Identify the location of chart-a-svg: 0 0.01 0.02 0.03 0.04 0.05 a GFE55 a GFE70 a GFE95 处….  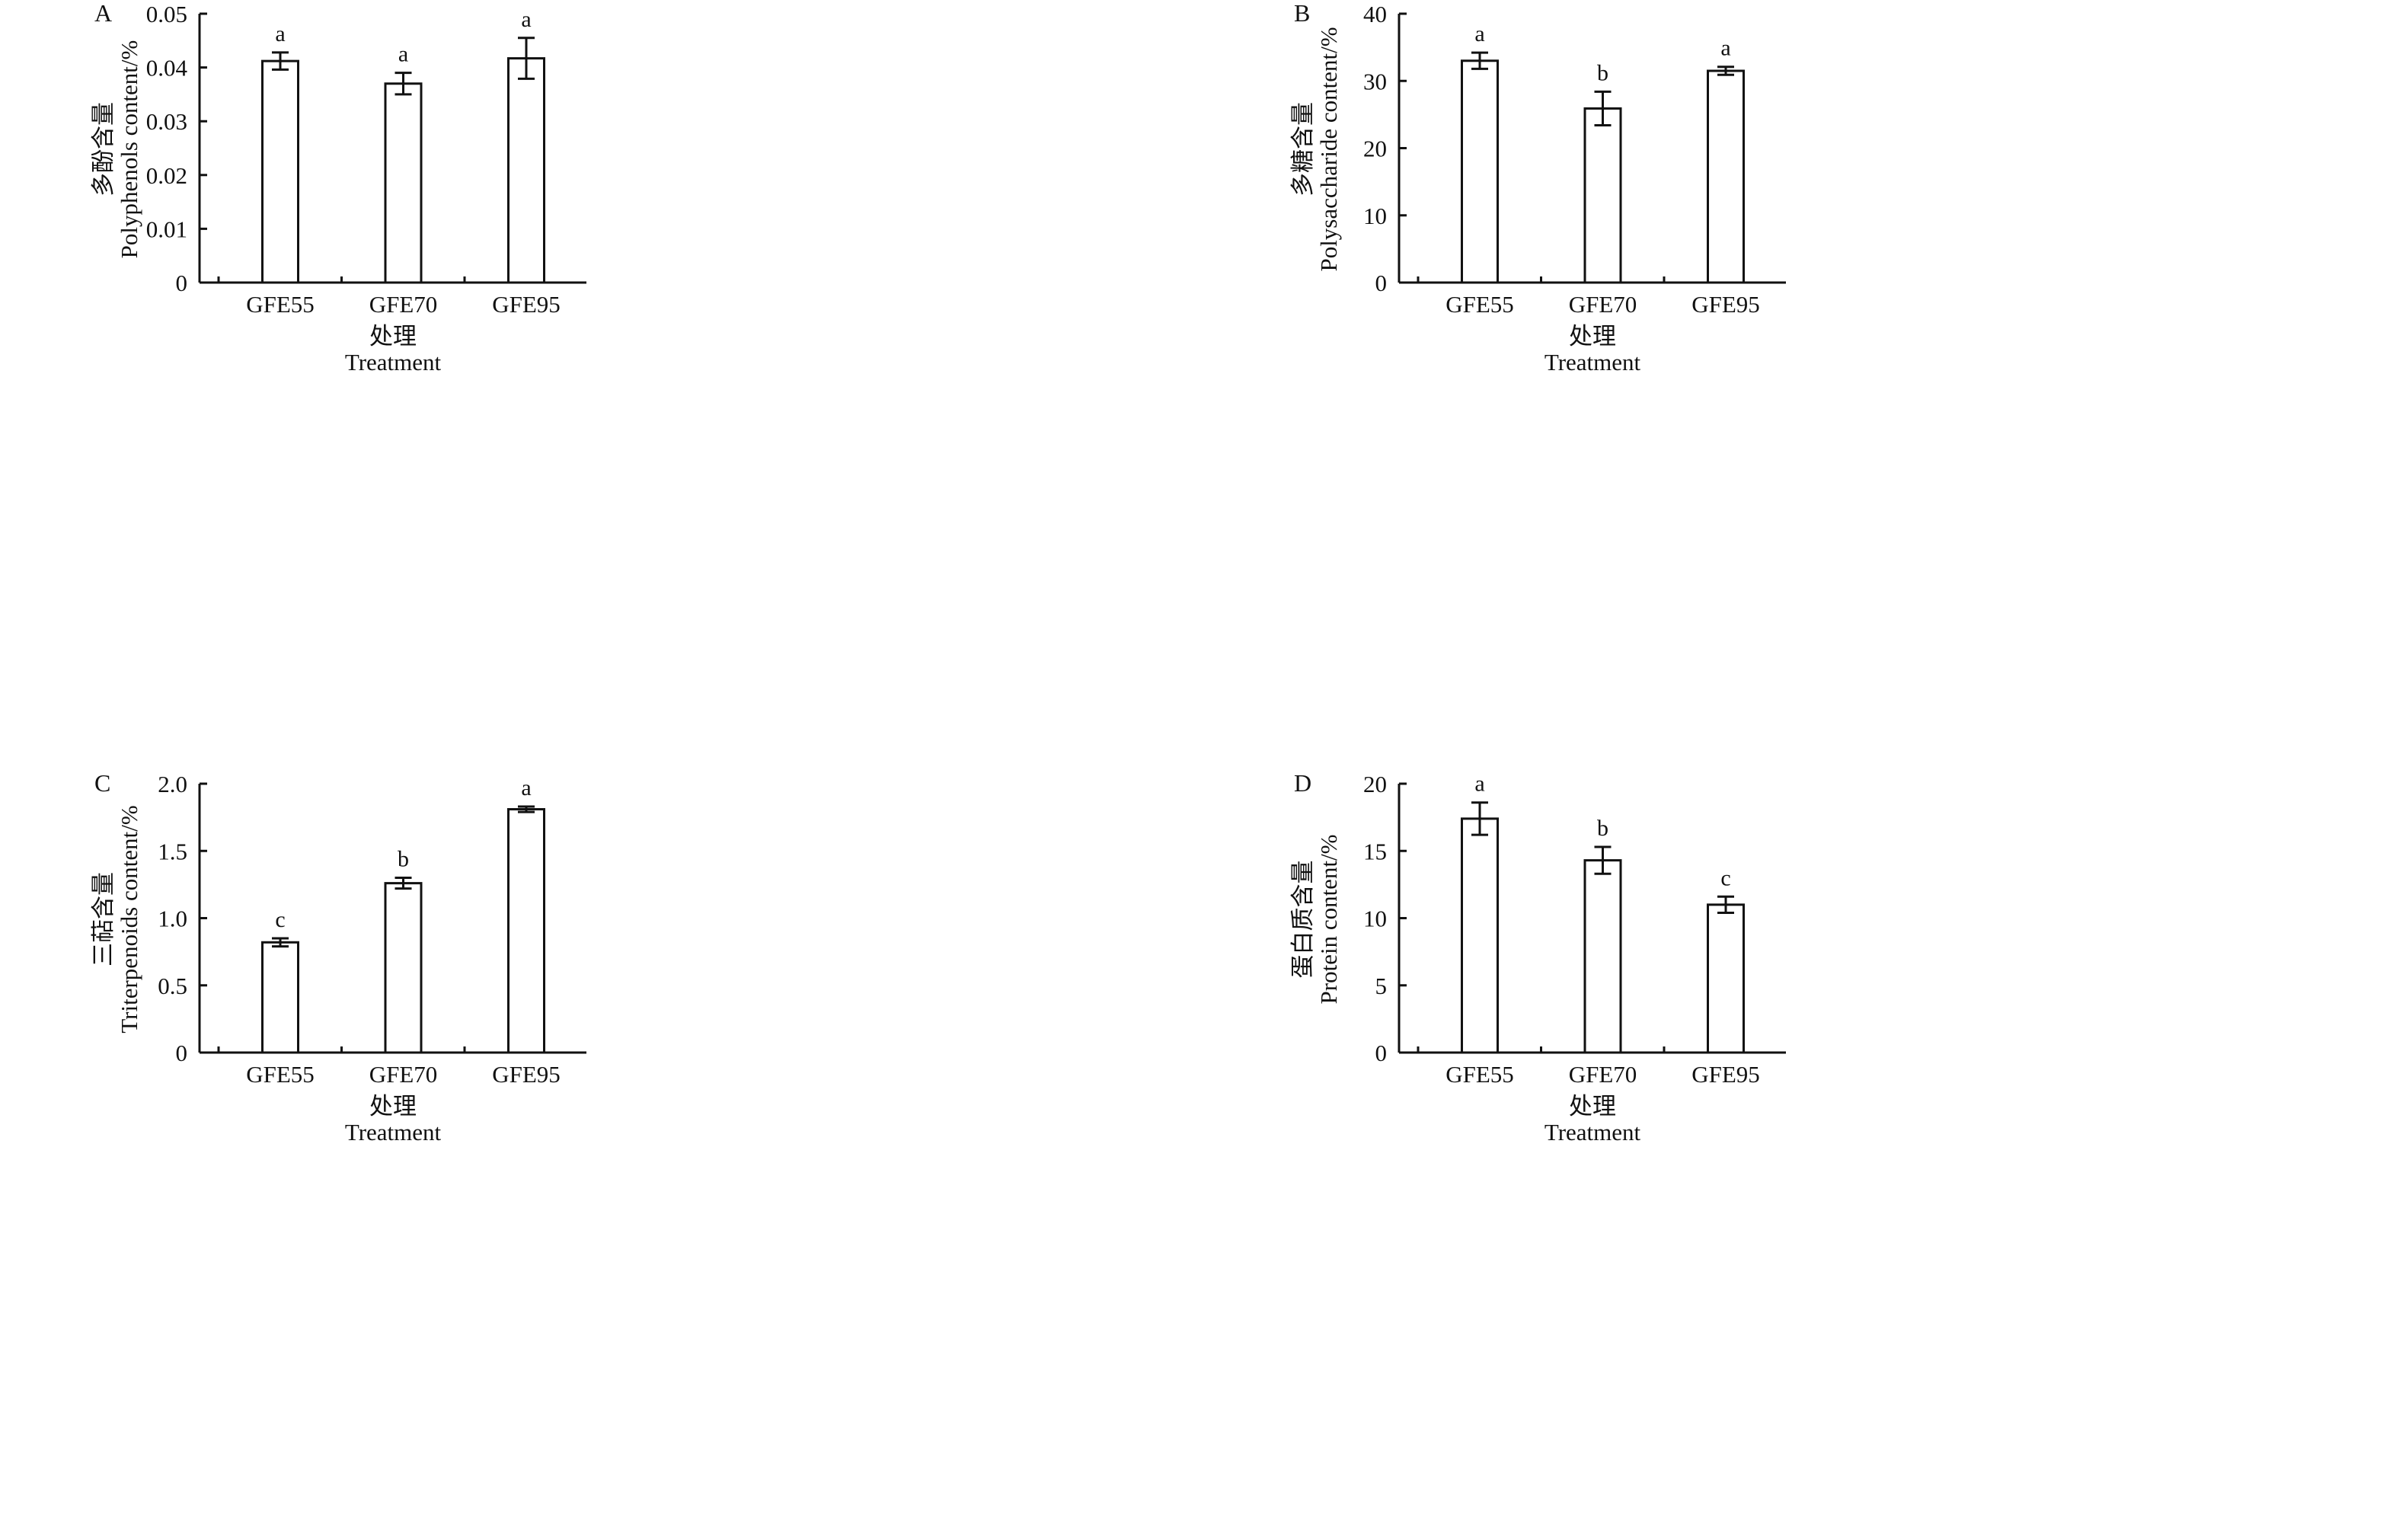
(338, 187).